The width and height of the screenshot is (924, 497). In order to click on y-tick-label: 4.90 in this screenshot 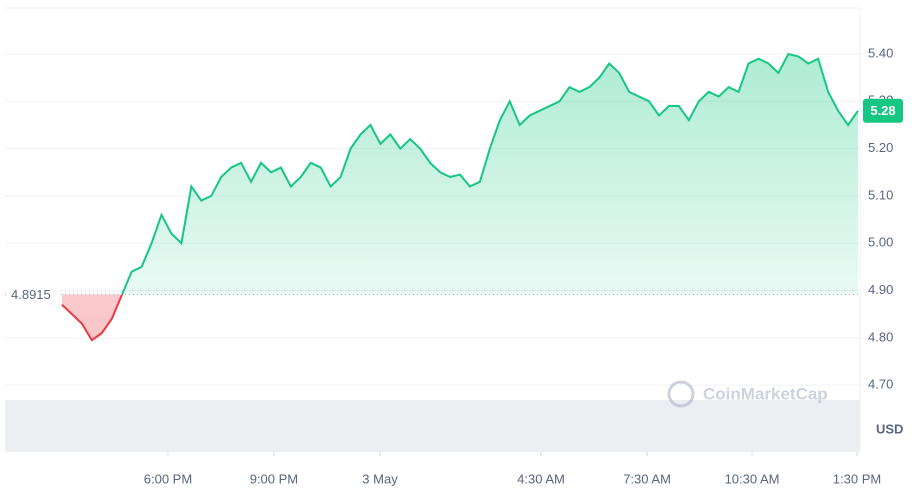, I will do `click(880, 289)`.